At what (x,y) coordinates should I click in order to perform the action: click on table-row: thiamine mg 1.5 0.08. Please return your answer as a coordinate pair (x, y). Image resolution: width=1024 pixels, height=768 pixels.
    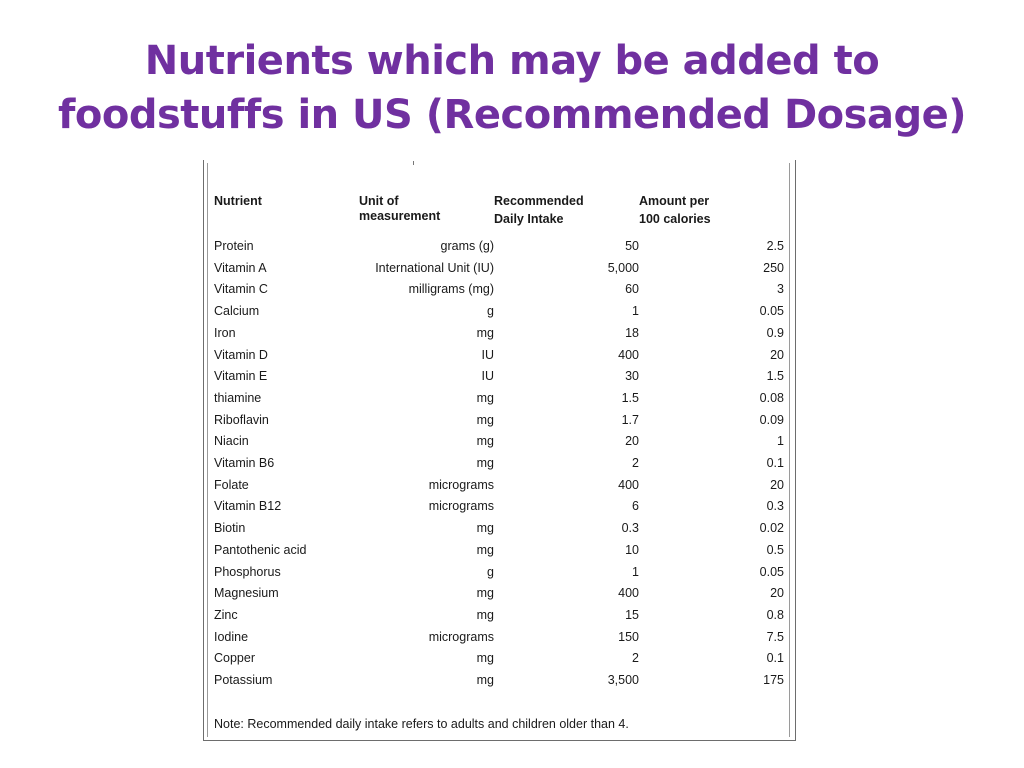
    Looking at the image, I should click on (499, 399).